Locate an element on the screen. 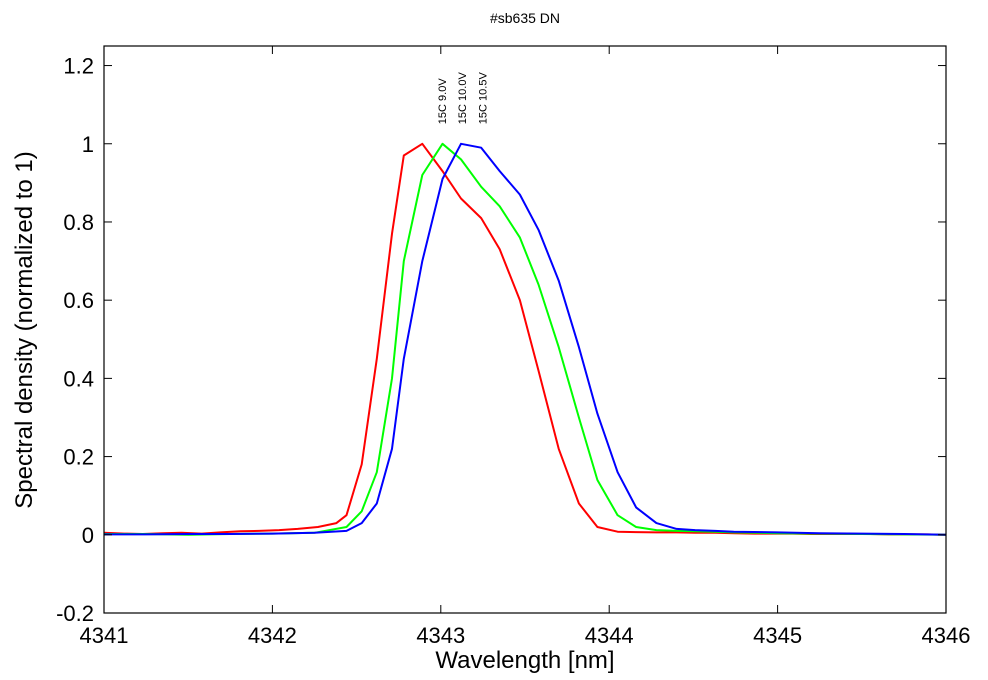  annotation-label: 15C 10.5V is located at coordinates (483, 98).